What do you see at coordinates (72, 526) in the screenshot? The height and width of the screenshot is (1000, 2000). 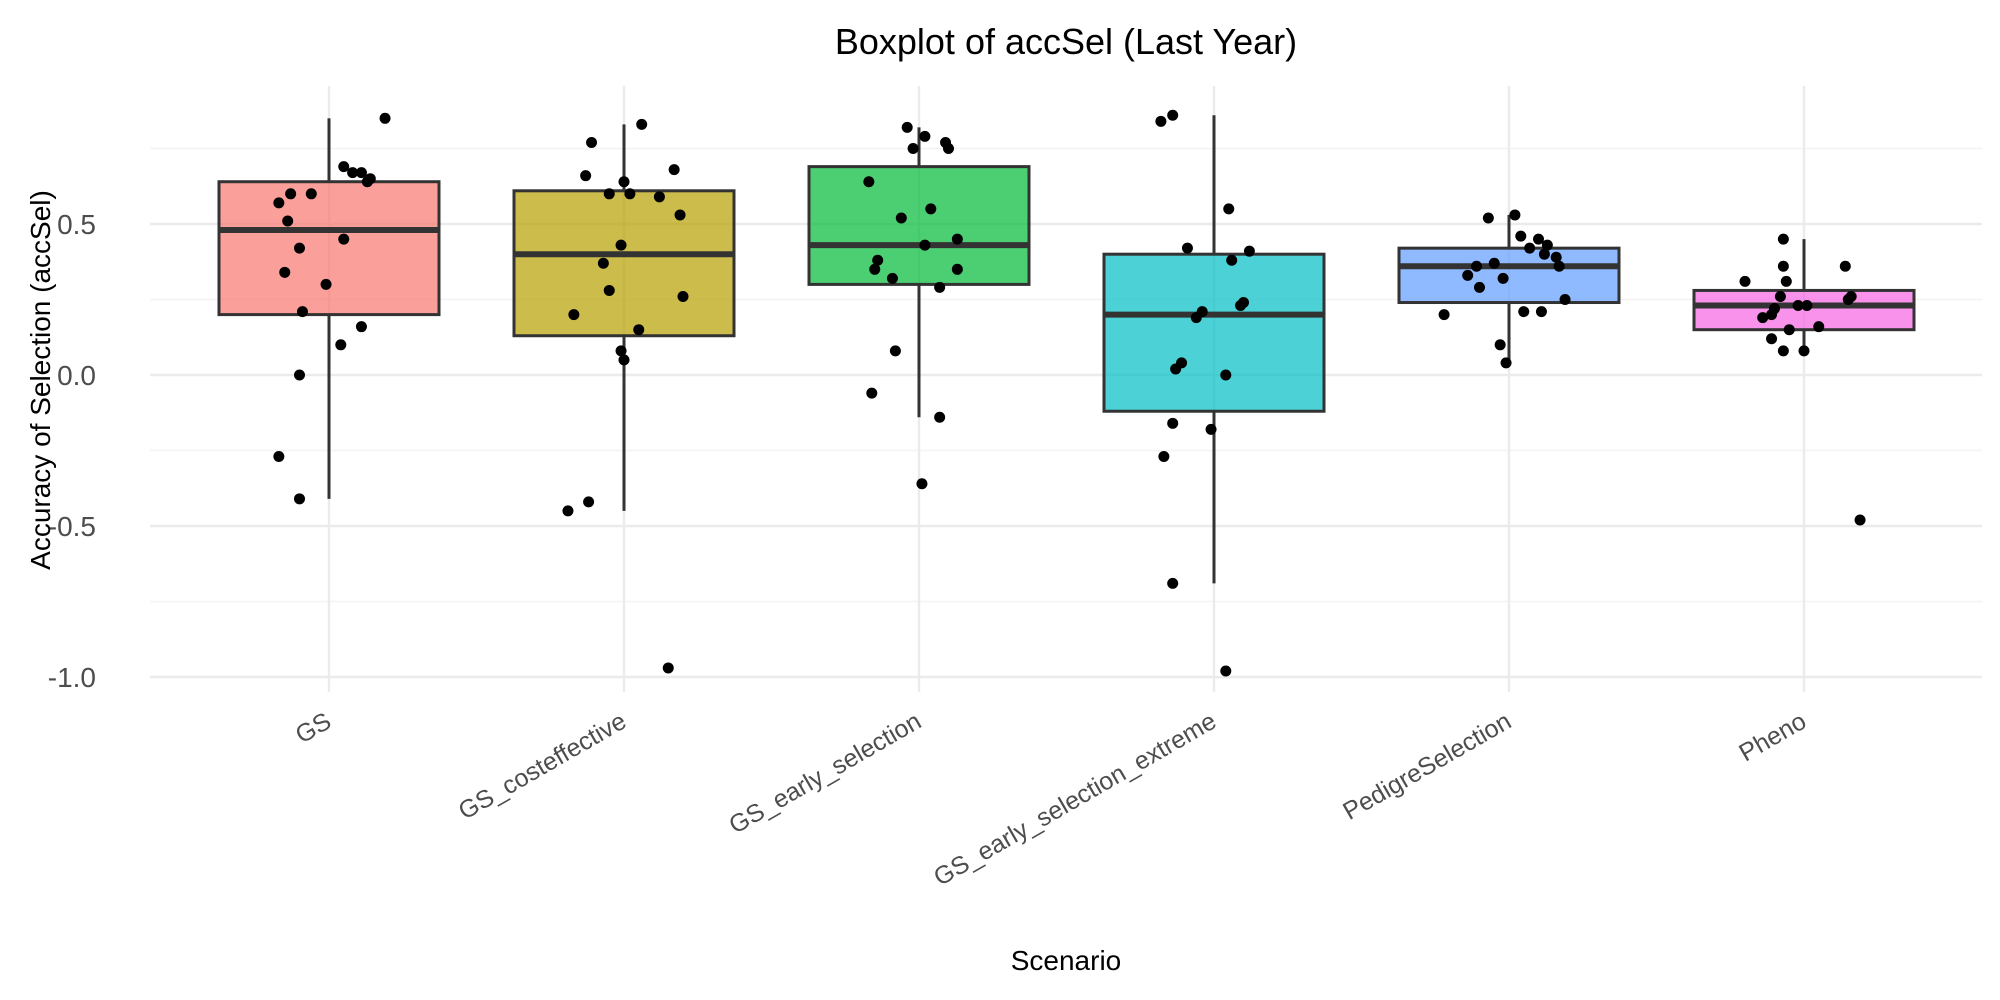 I see `y-tick-label: -0.5` at bounding box center [72, 526].